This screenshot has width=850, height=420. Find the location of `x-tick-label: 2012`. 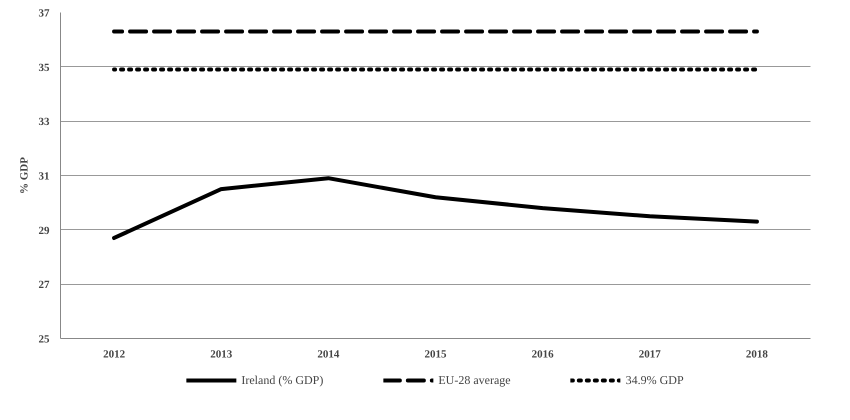

x-tick-label: 2012 is located at coordinates (114, 354).